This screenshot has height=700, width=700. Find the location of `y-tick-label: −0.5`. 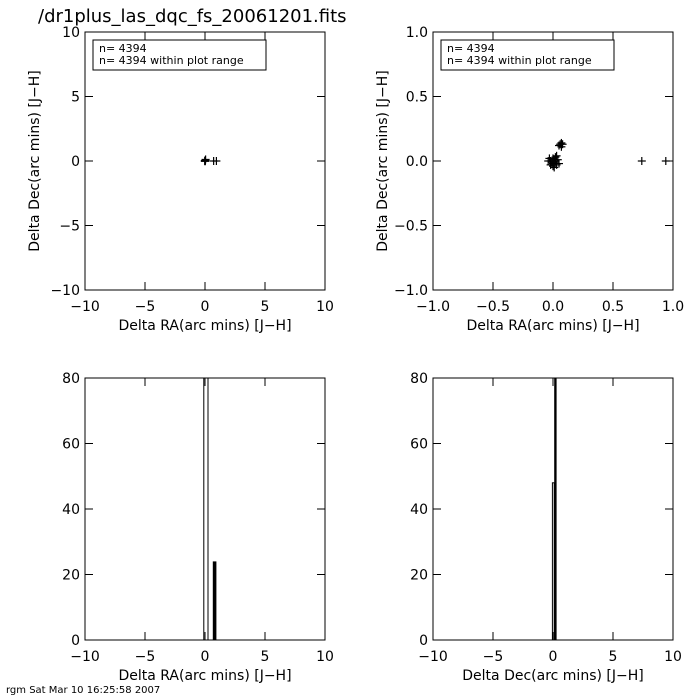

y-tick-label: −0.5 is located at coordinates (411, 227).